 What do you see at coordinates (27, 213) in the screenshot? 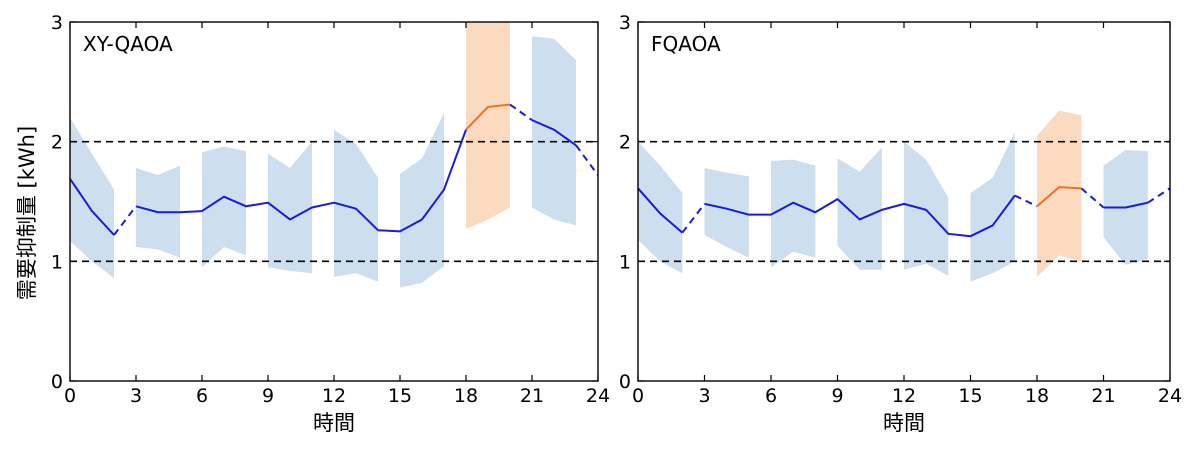
I see `y-axis-label: 需要抑制量 [kWh]` at bounding box center [27, 213].